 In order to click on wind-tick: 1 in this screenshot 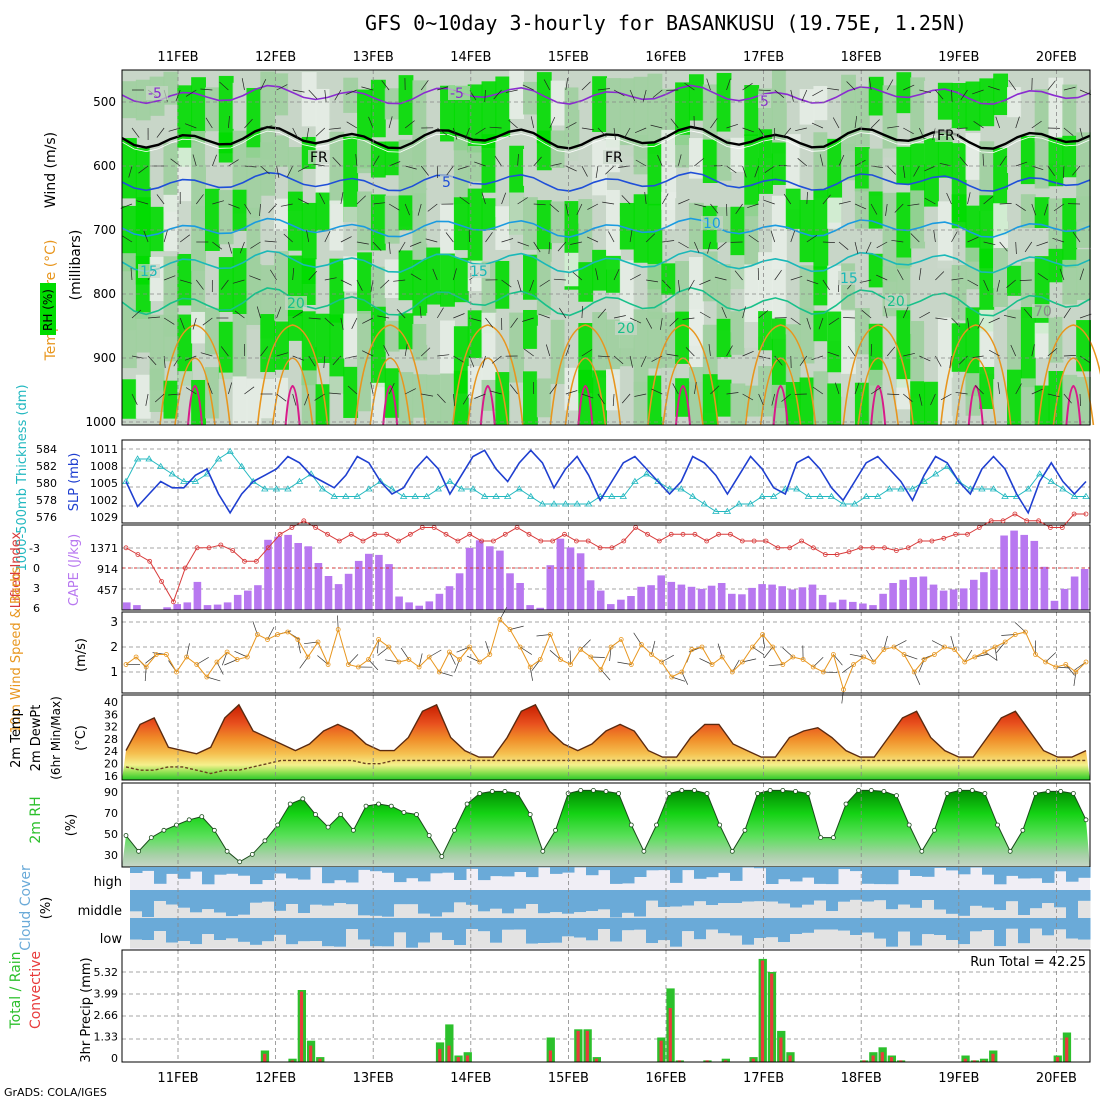, I will do `click(114, 672)`.